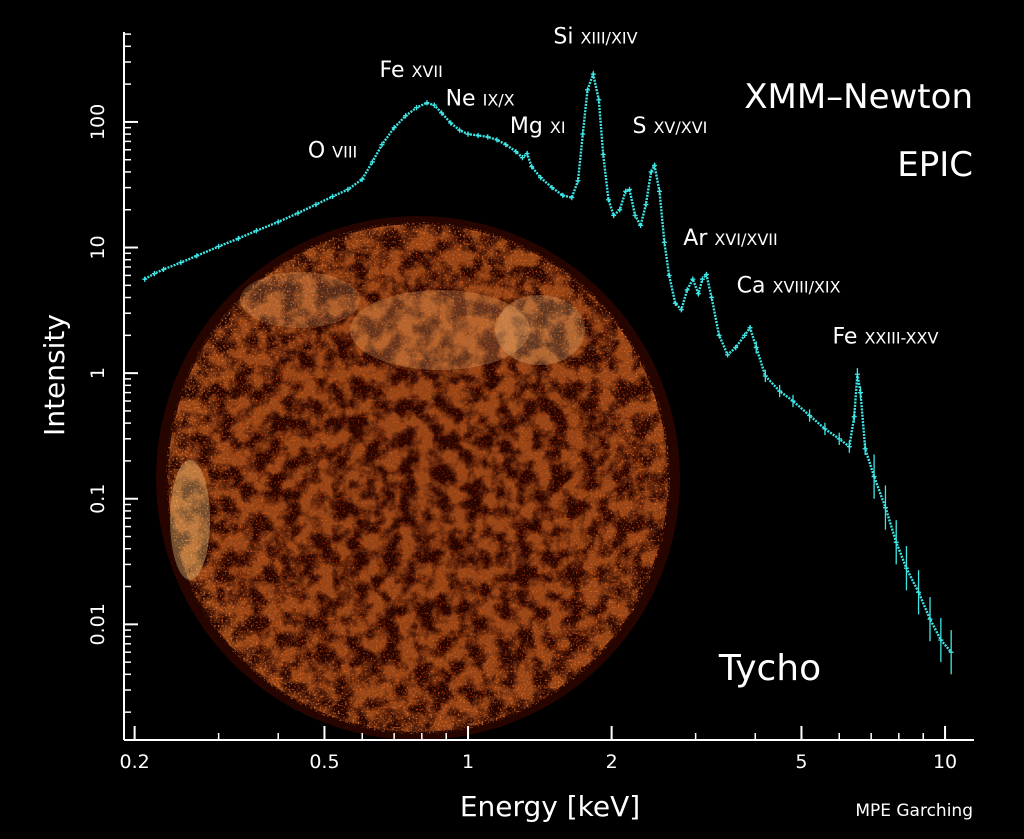 This screenshot has width=1024, height=839. Describe the element at coordinates (98, 624) in the screenshot. I see `y-tick-label: 0.01` at that location.